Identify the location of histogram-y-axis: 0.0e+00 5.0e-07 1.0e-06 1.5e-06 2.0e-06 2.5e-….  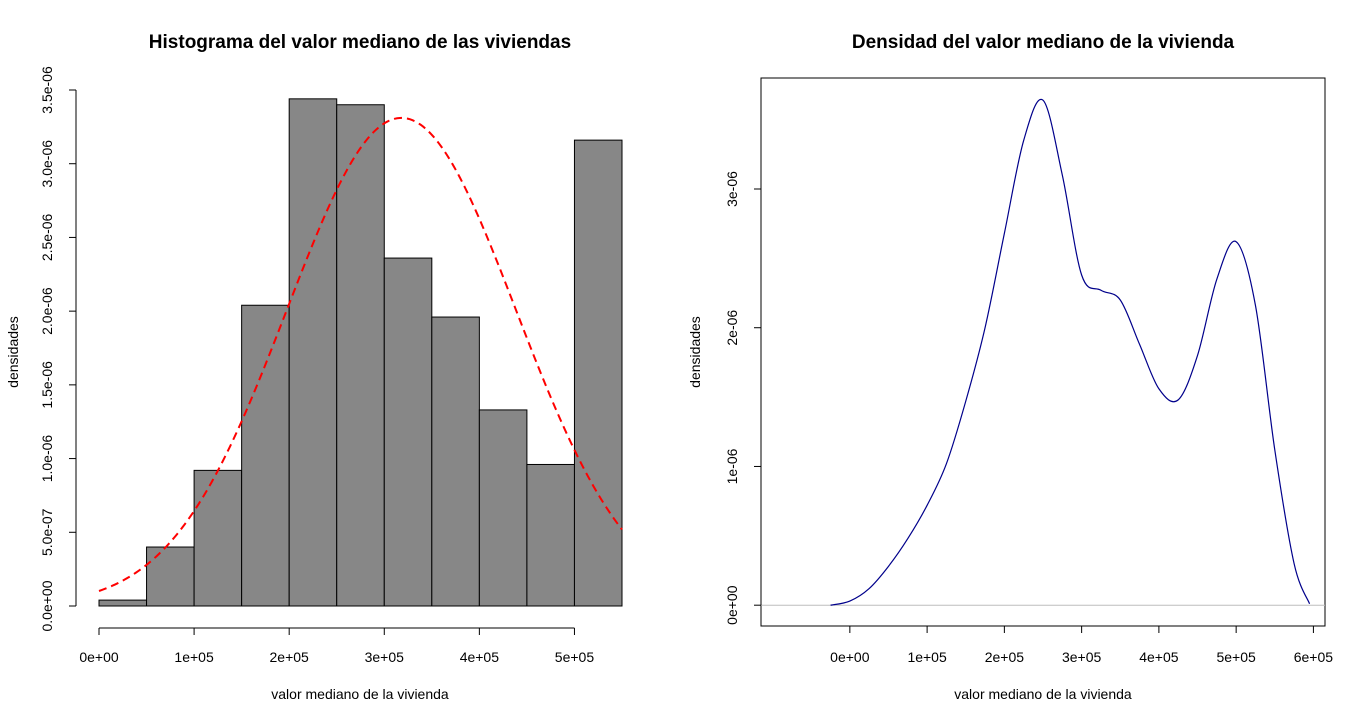
(58, 349).